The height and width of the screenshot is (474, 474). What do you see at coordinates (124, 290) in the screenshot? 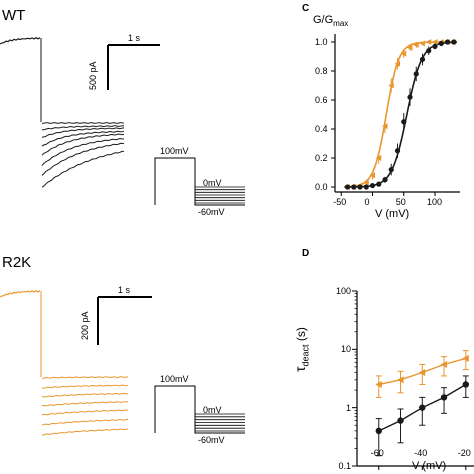
I see `r2k-scalebar-time-label: 1 s` at bounding box center [124, 290].